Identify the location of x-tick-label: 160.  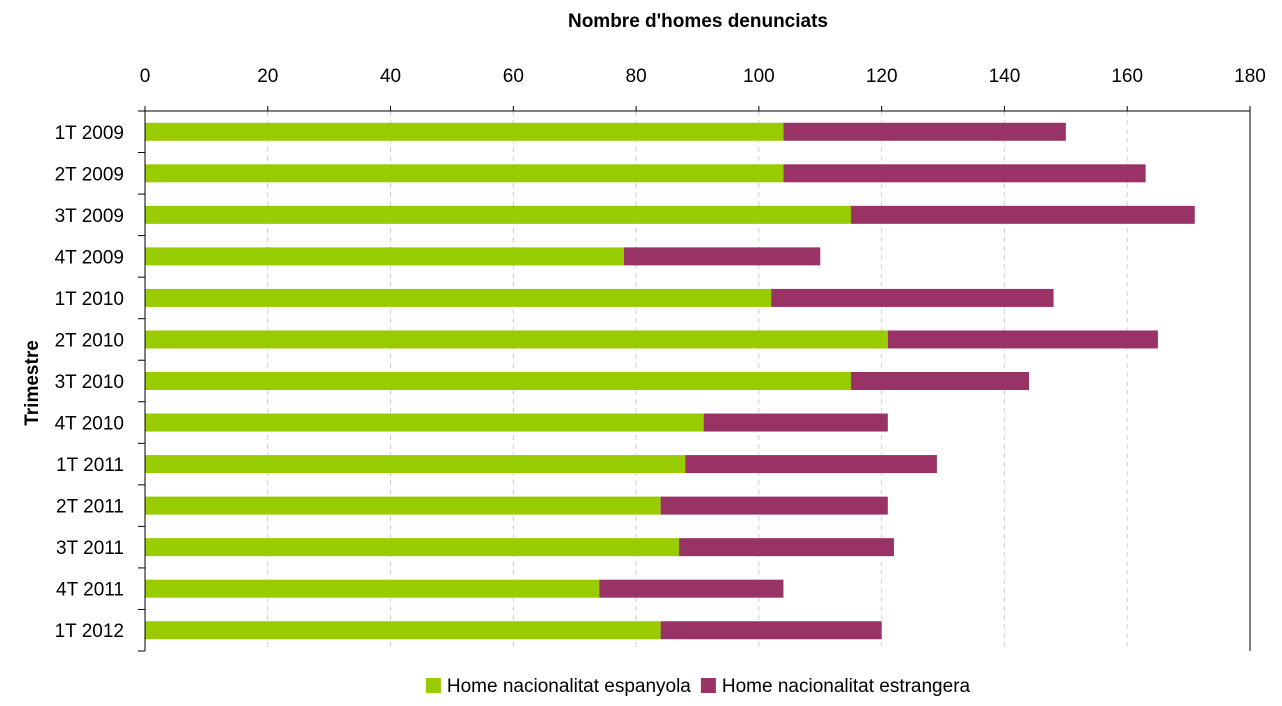
(1127, 76).